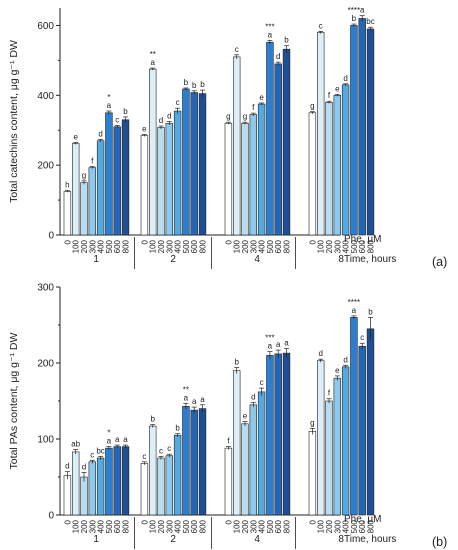 This screenshot has width=458, height=550. I want to click on y-axis-label: Total catechins content, μg g⁻¹ DW, so click(14, 121).